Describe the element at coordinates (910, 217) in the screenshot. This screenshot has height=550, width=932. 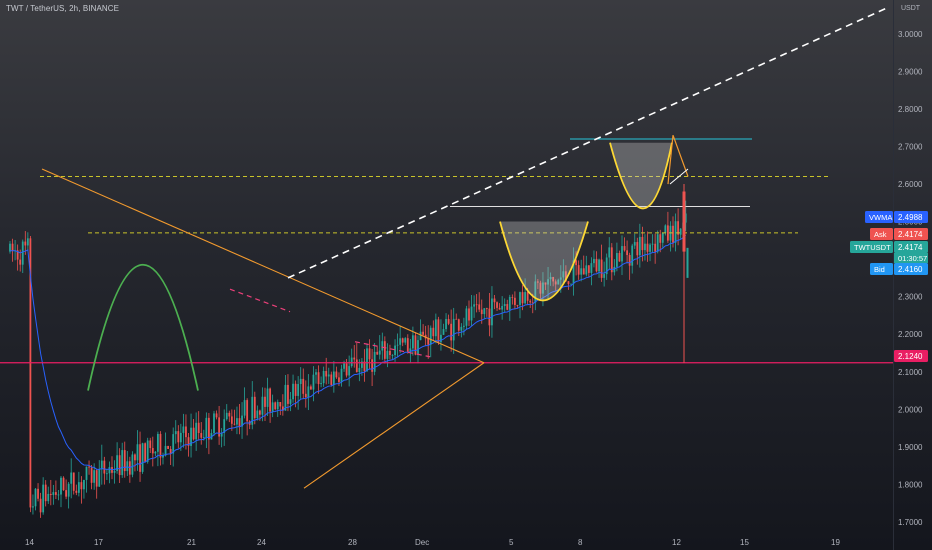
I see `vwma-badge-value: 2.4988` at that location.